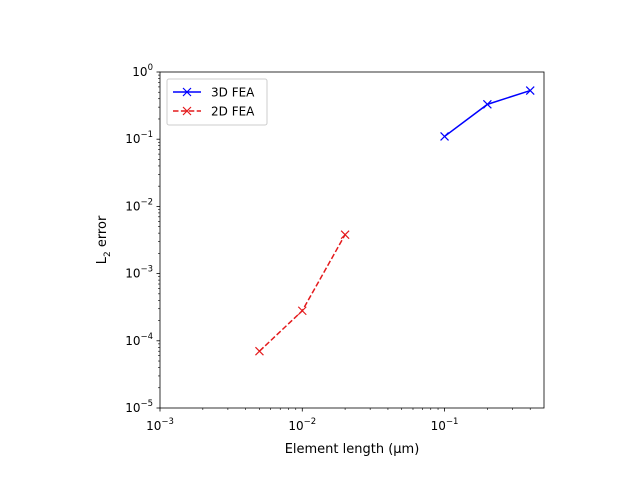 The image size is (640, 480). What do you see at coordinates (139, 273) in the screenshot?
I see `y-tick-label: 10⁻³` at bounding box center [139, 273].